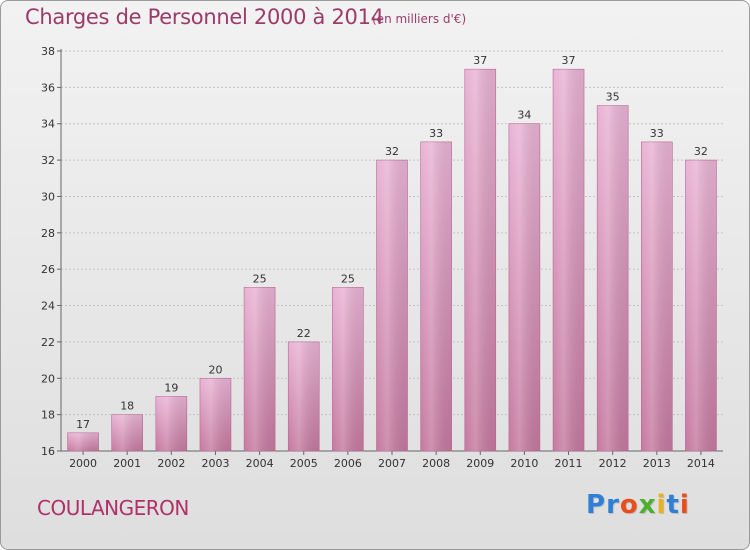  What do you see at coordinates (657, 463) in the screenshot?
I see `x-tick-label: 2013` at bounding box center [657, 463].